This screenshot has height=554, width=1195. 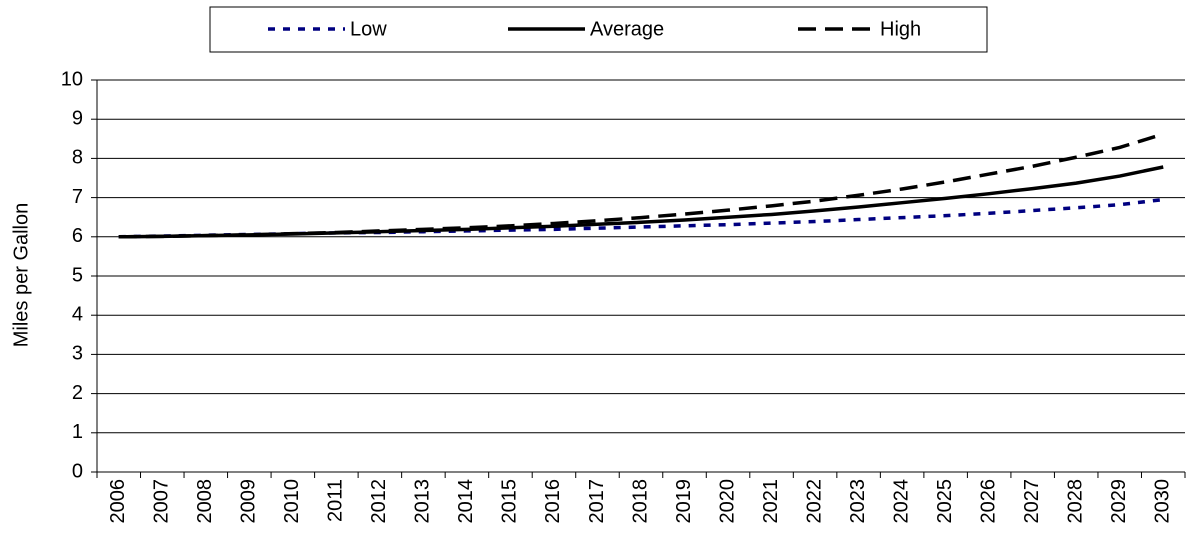 What do you see at coordinates (77, 158) in the screenshot?
I see `y-tick-label: 8` at bounding box center [77, 158].